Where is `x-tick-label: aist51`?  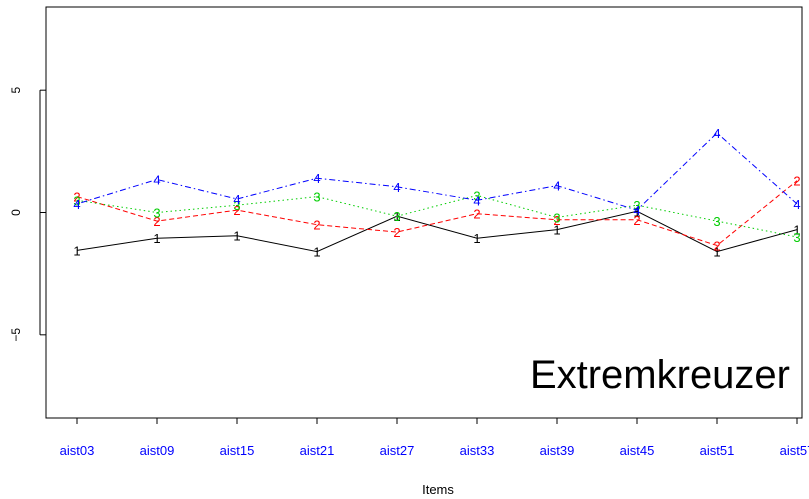
x-tick-label: aist51 is located at coordinates (717, 450).